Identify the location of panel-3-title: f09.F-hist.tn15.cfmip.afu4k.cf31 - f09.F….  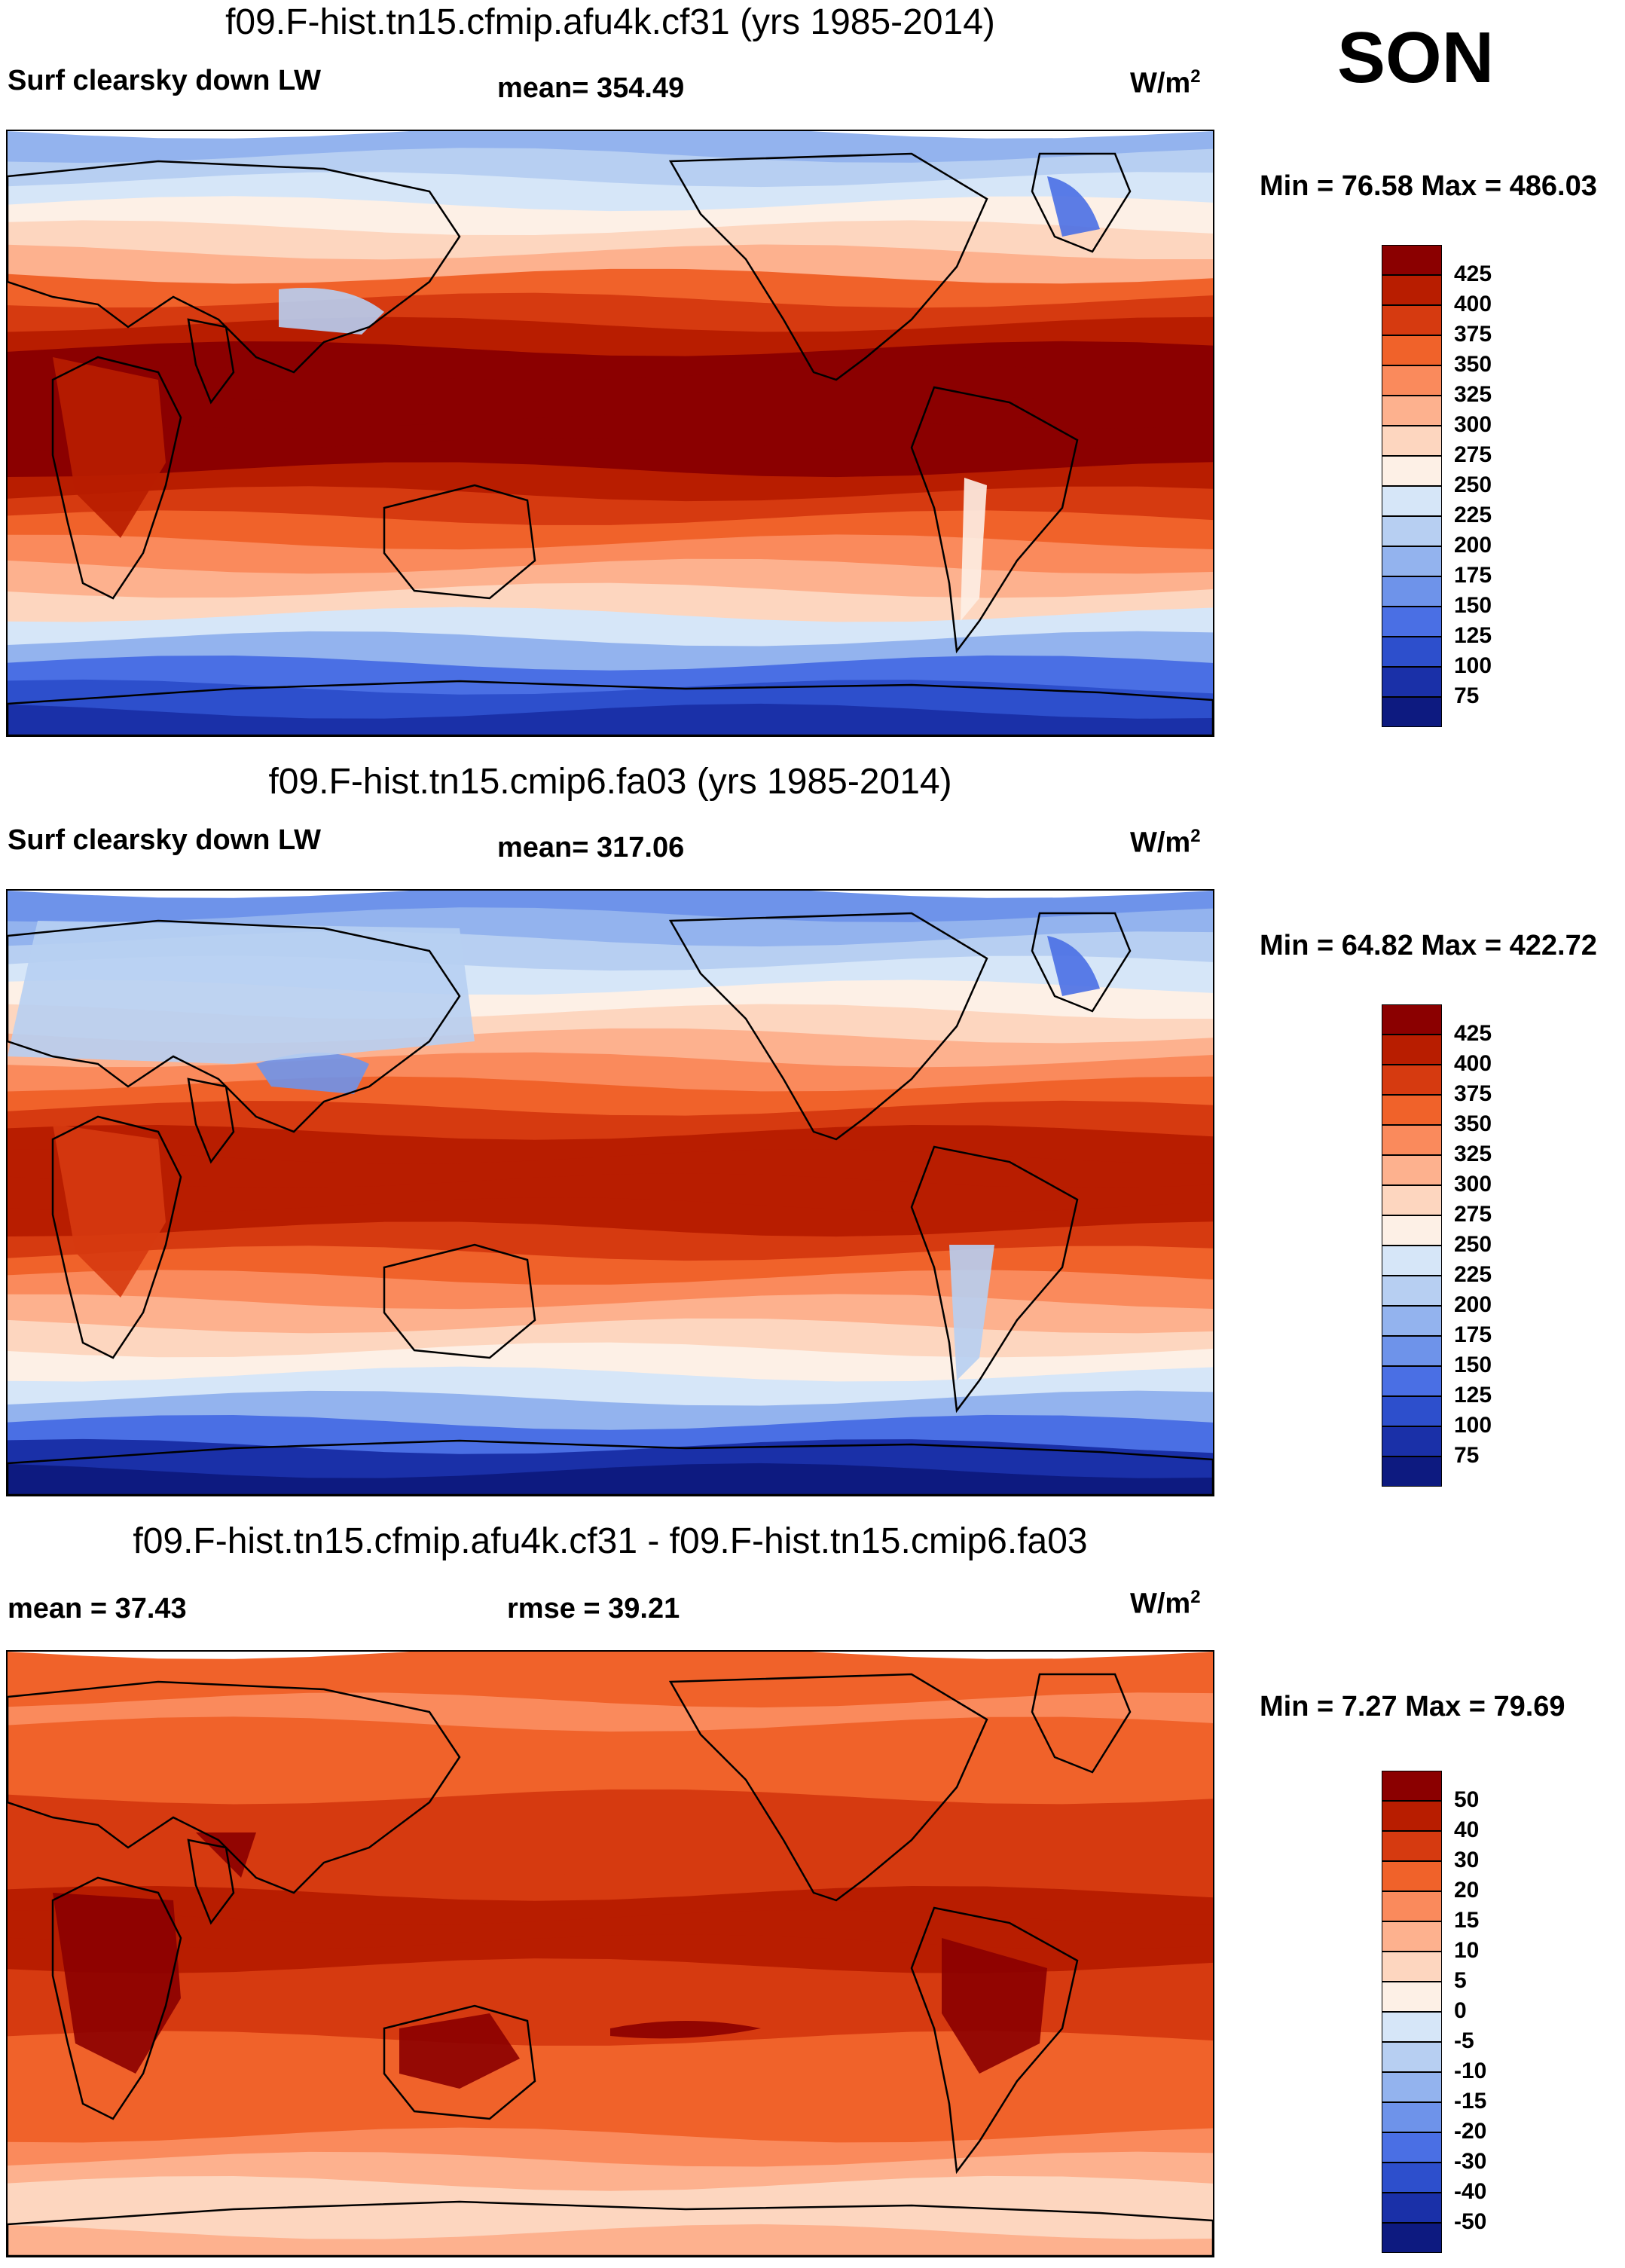
(610, 1541).